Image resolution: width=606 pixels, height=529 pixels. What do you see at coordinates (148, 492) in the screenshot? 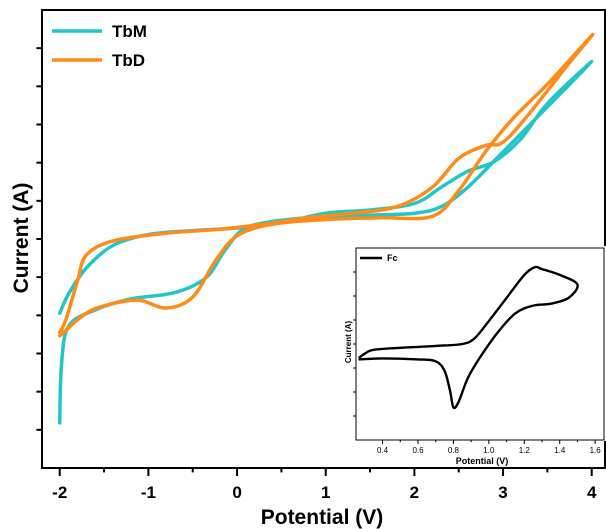
I see `main-x-tick-label: -1` at bounding box center [148, 492].